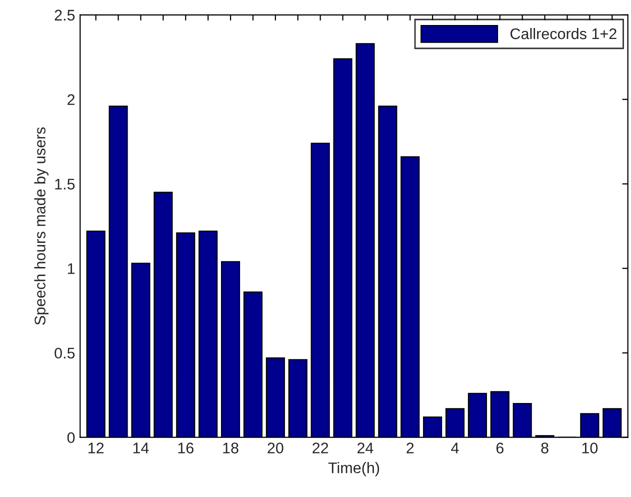  What do you see at coordinates (186, 448) in the screenshot?
I see `x-tick-label: 16` at bounding box center [186, 448].